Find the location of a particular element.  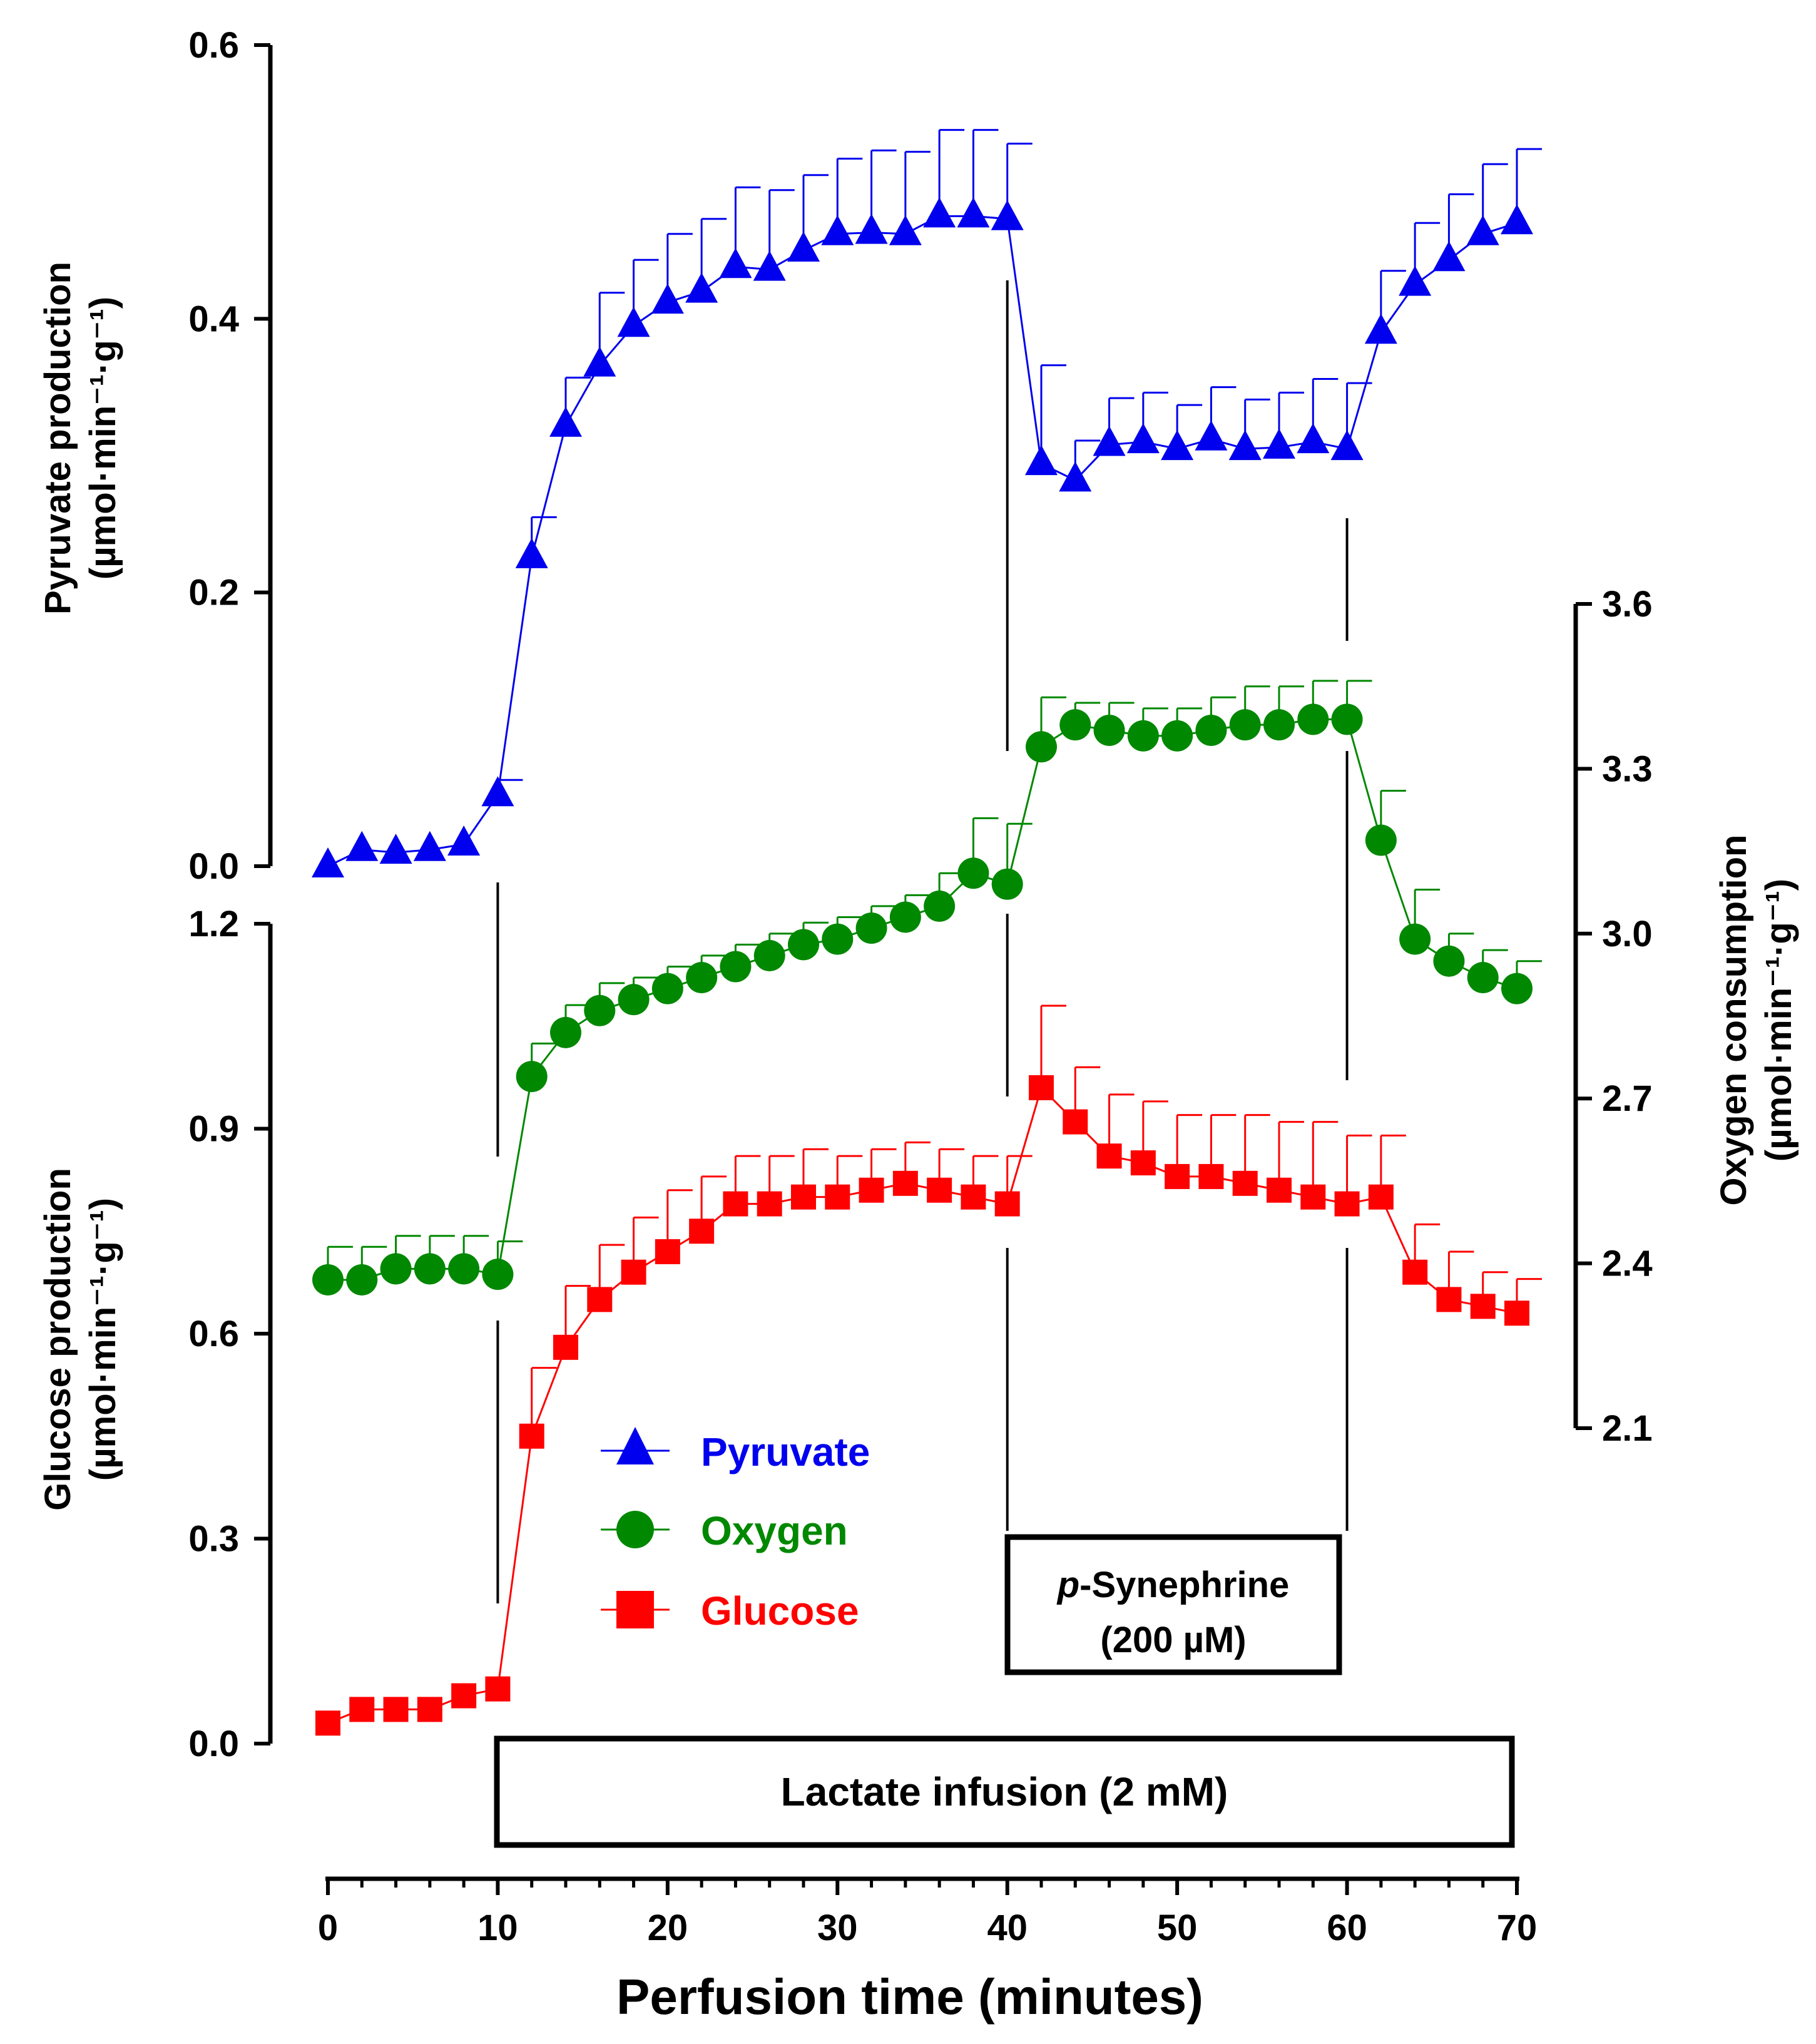

legend-oxygen-marker is located at coordinates (635, 1529).